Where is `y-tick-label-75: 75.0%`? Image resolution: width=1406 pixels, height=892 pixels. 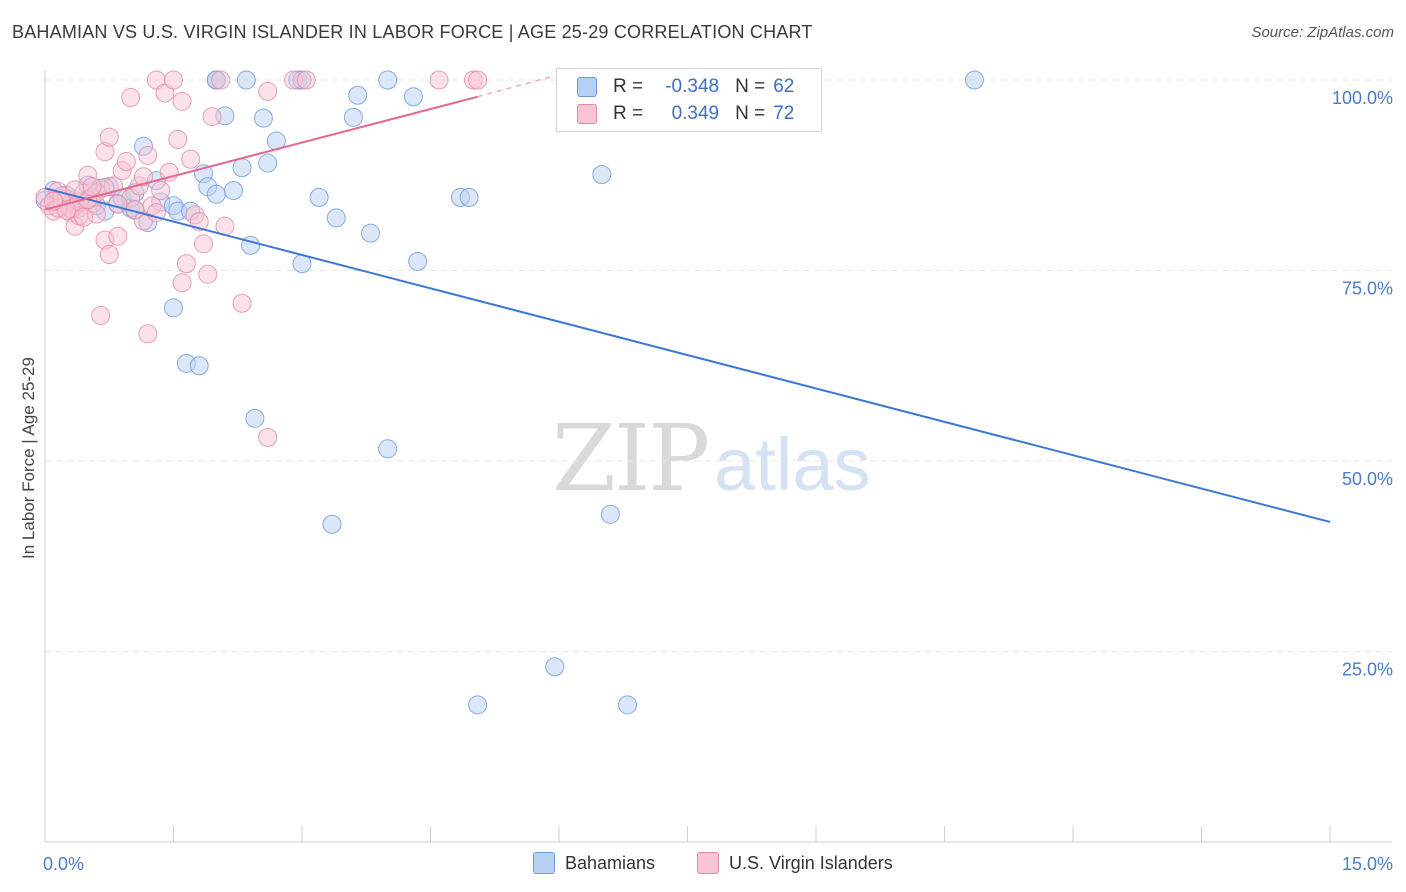 y-tick-label-75: 75.0% is located at coordinates (1367, 289).